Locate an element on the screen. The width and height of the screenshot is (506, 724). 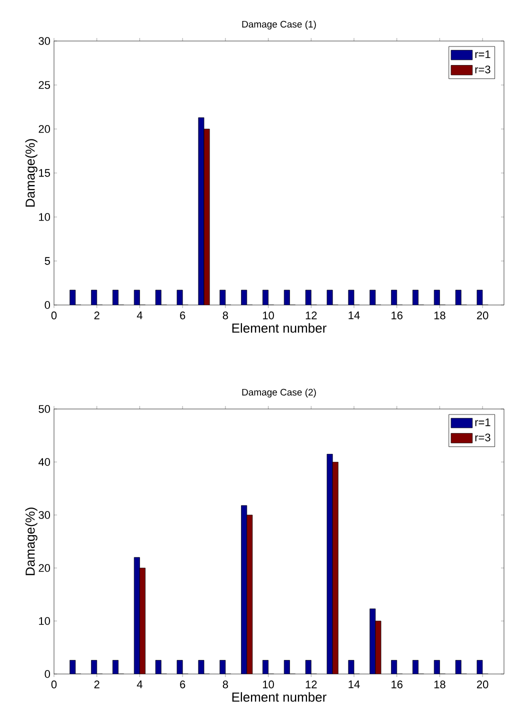
chart-title: Damage Case (1) is located at coordinates (279, 25).